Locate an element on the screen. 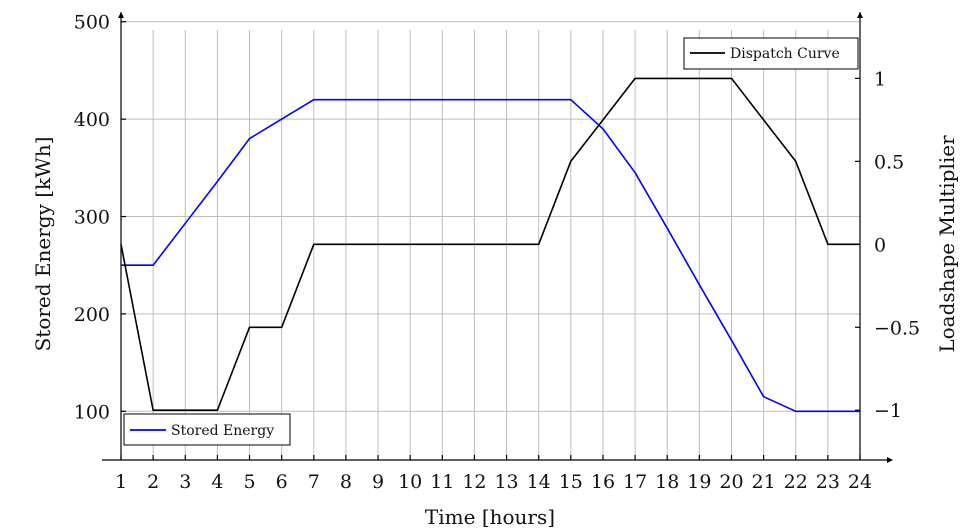 The height and width of the screenshot is (532, 962). x-tick-label: 5 is located at coordinates (249, 482).